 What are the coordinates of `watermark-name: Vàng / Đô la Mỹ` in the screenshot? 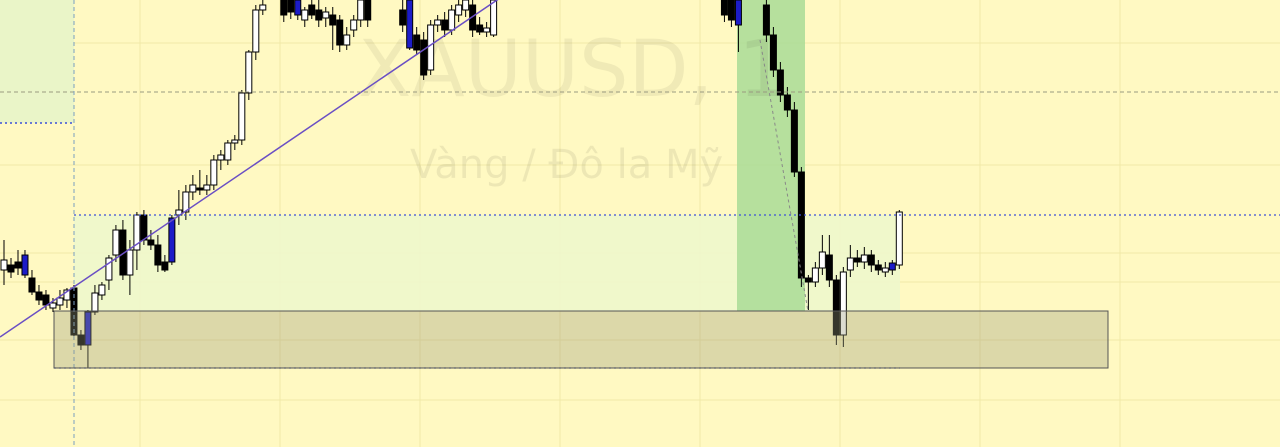 It's located at (566, 165).